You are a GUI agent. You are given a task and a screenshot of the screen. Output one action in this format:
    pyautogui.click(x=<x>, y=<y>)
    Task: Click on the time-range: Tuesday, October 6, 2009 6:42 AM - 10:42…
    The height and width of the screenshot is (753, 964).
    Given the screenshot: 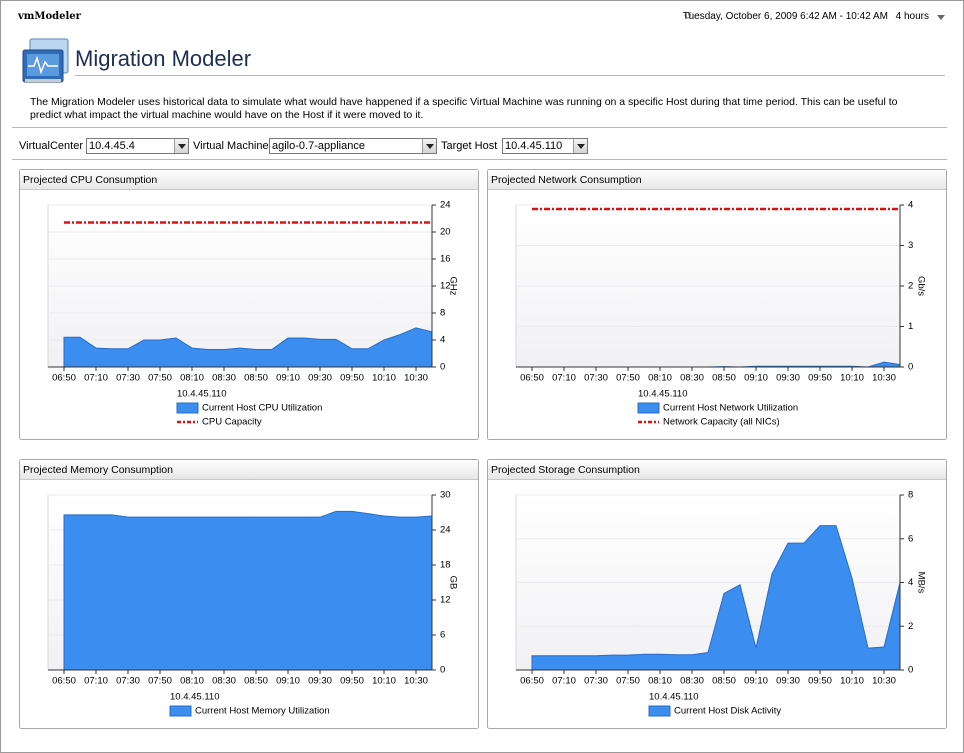 What is the action you would take?
    pyautogui.click(x=785, y=16)
    